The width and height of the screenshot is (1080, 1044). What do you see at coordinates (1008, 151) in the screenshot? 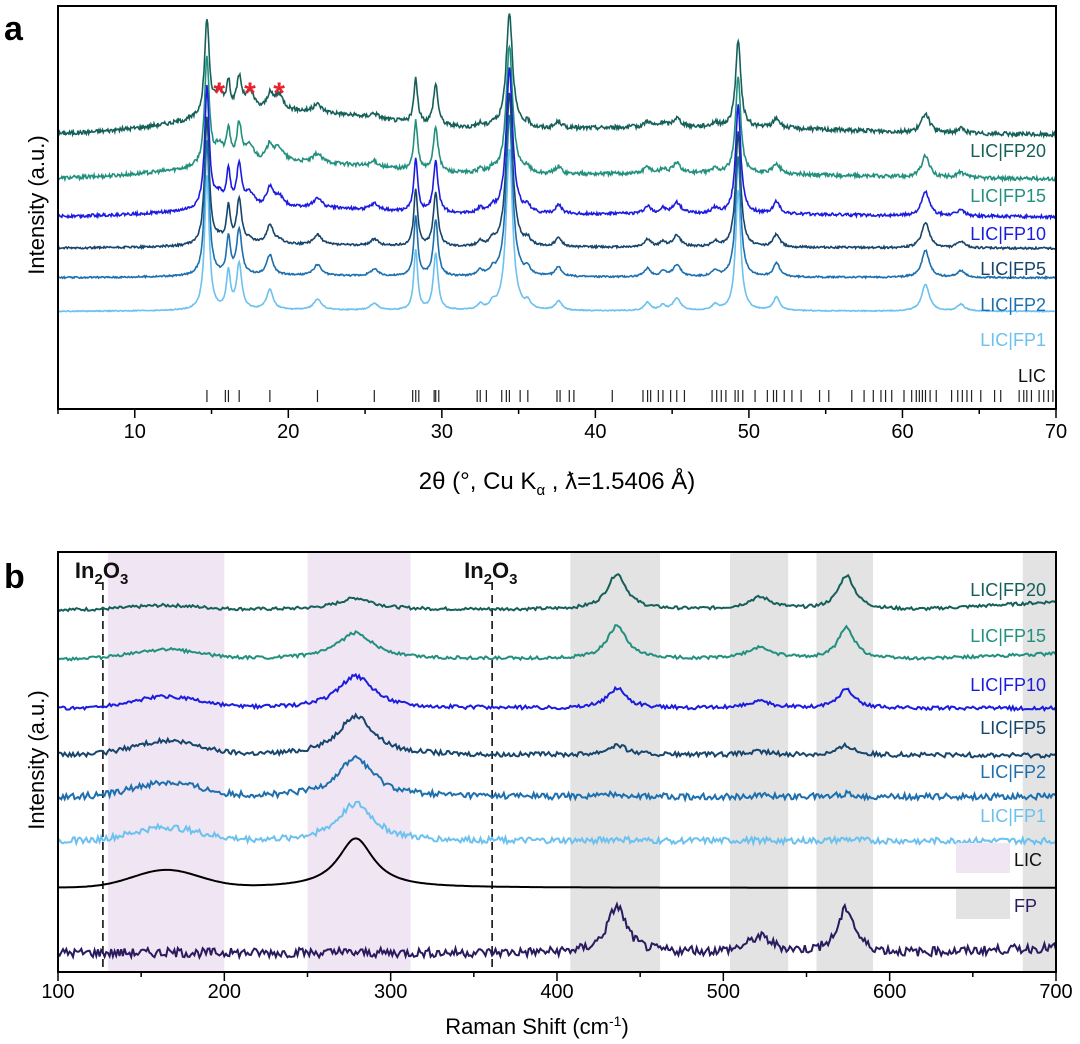
I see `xrd-series-label: LIC|FP20` at bounding box center [1008, 151].